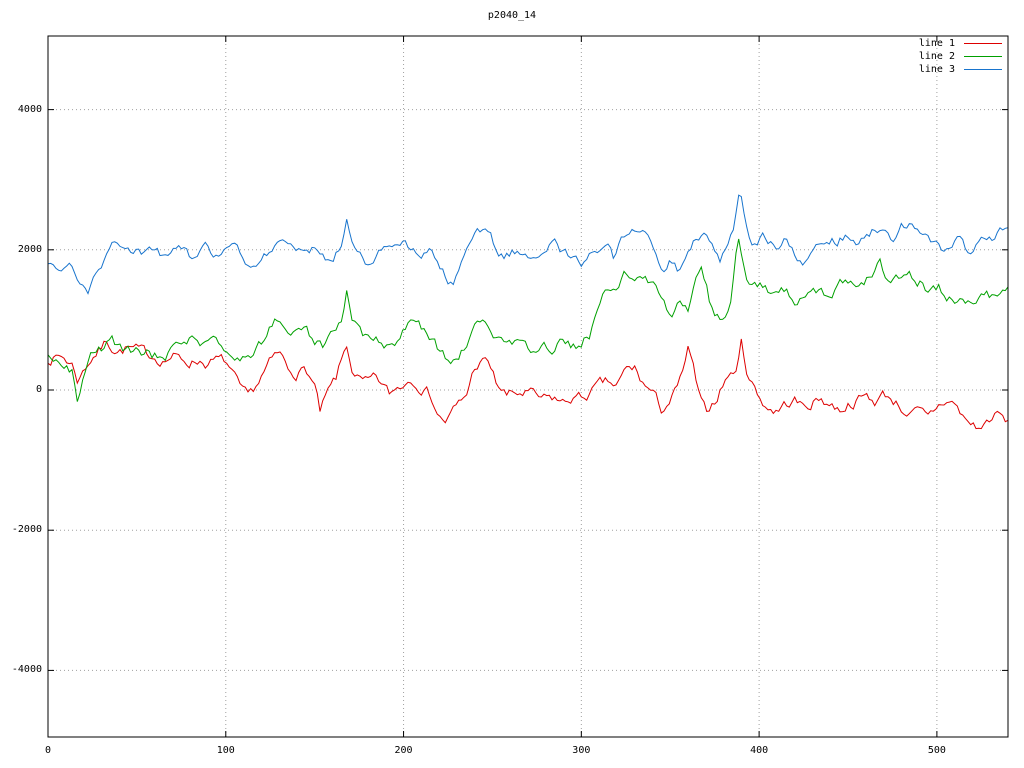  Describe the element at coordinates (983, 43) in the screenshot. I see `legend-line-sample-red` at that location.